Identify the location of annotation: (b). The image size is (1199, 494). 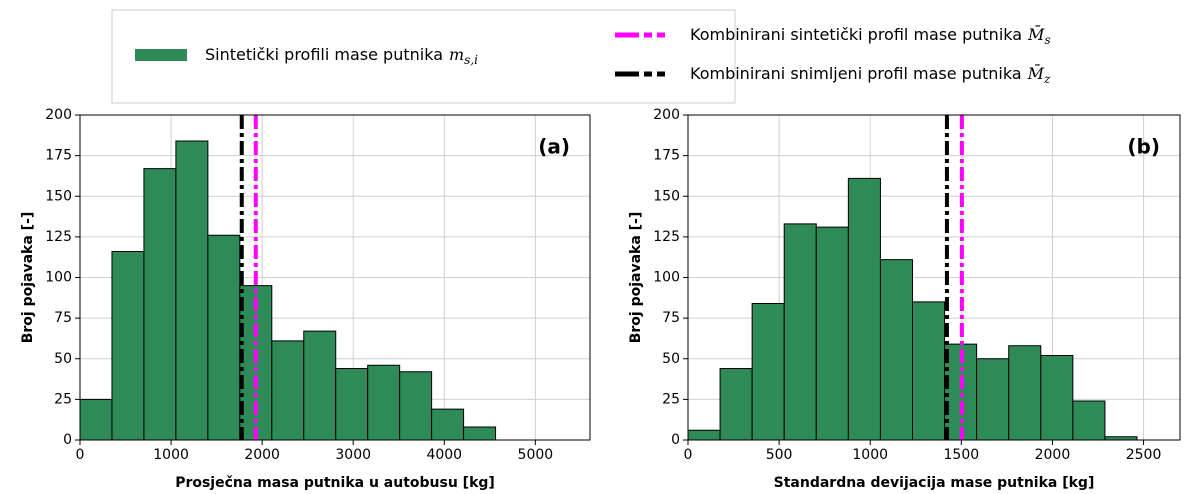
(1143, 147).